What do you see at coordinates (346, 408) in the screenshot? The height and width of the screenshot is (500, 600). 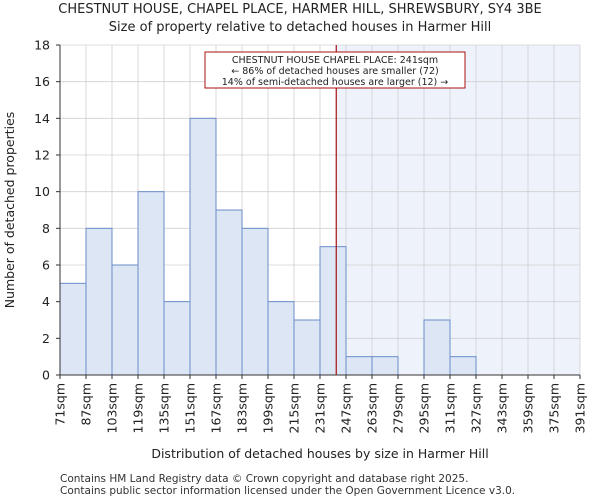 I see `x-tick-label: 247sqm` at bounding box center [346, 408].